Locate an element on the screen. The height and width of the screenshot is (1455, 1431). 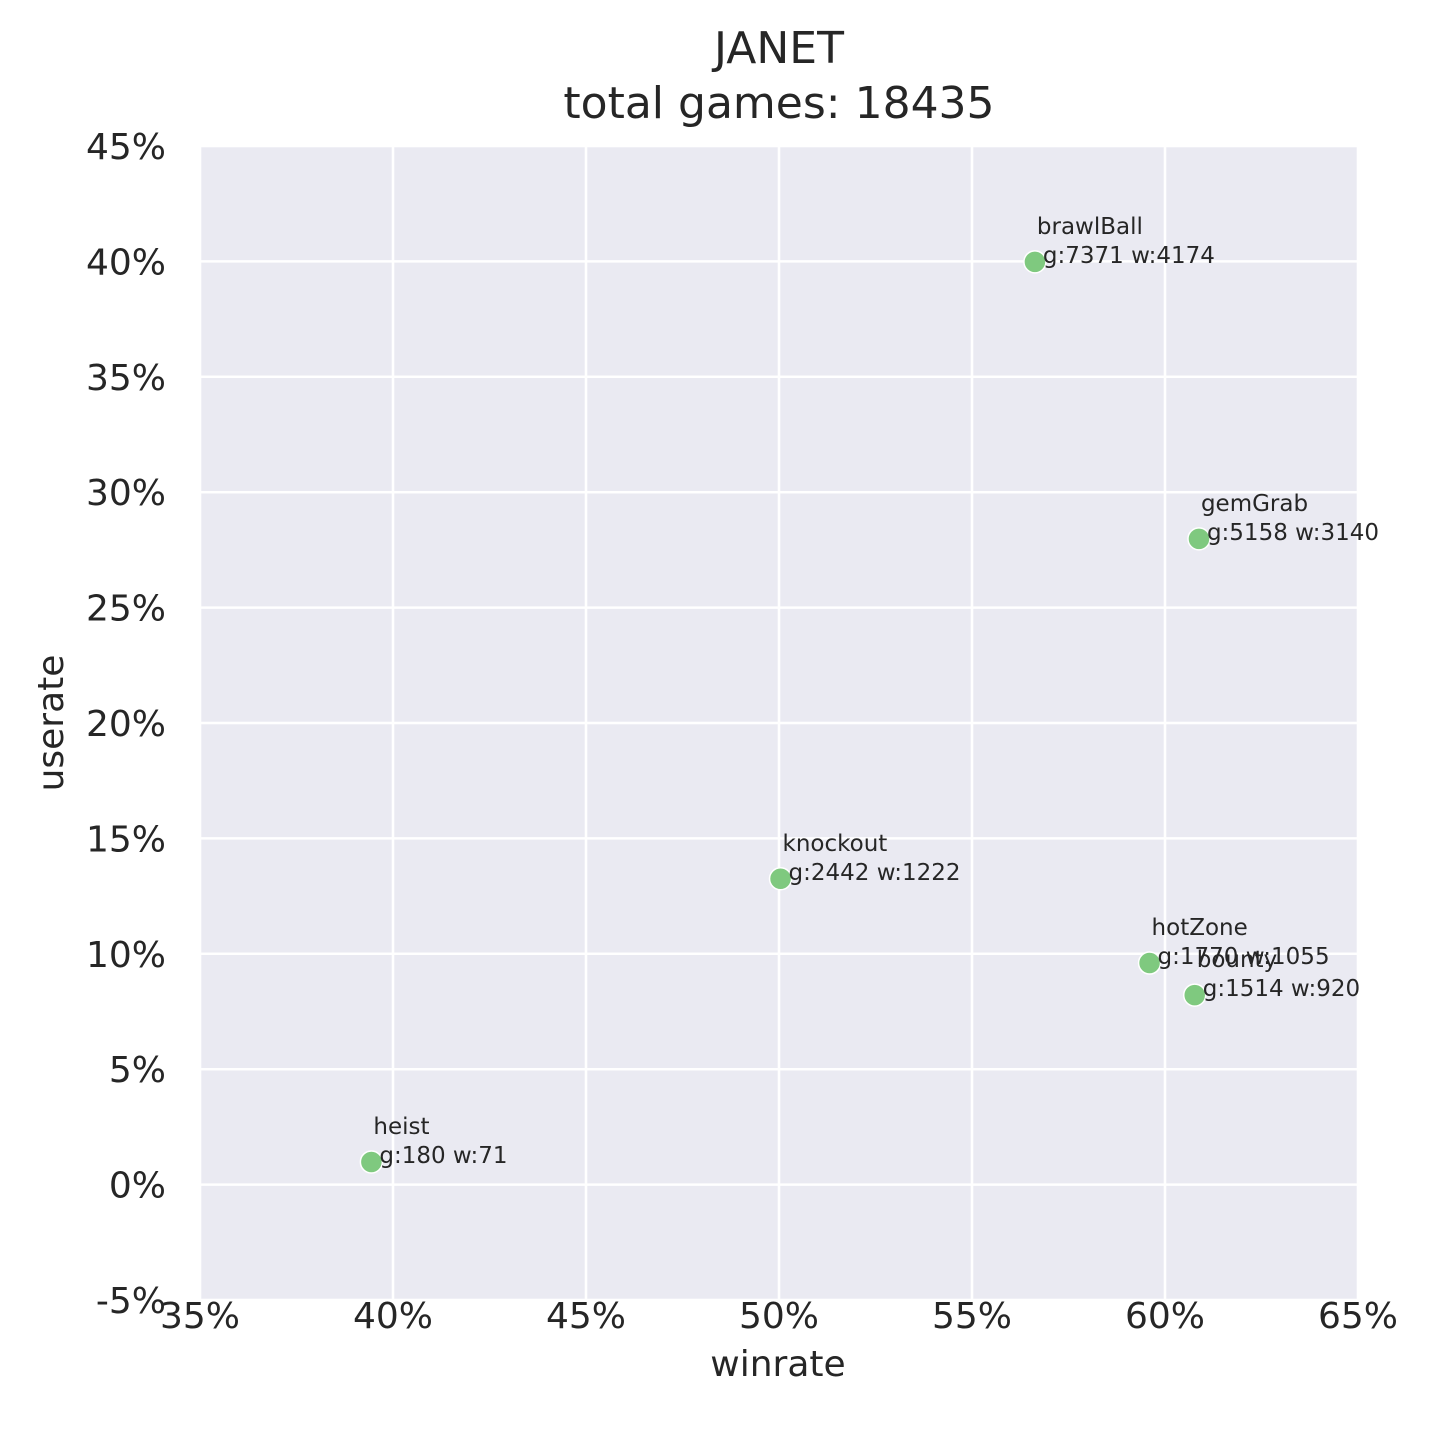
point-label-detail: g:1770 w:1055 is located at coordinates (1244, 957).